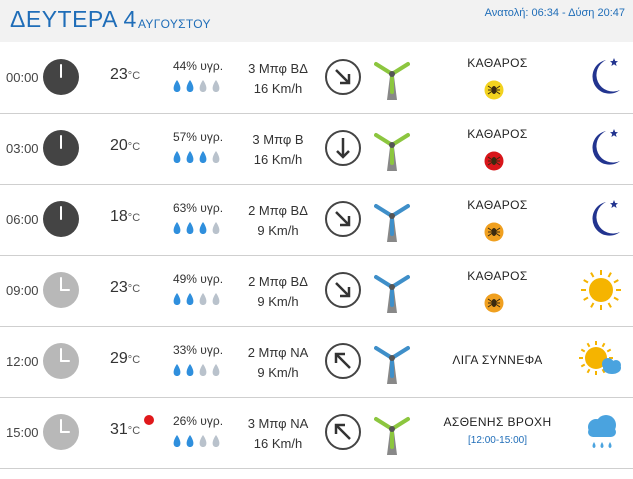 This screenshot has height=479, width=633. Describe the element at coordinates (174, 24) in the screenshot. I see `month-label: ΑΥΓΟΥΣΤΟΥ` at that location.